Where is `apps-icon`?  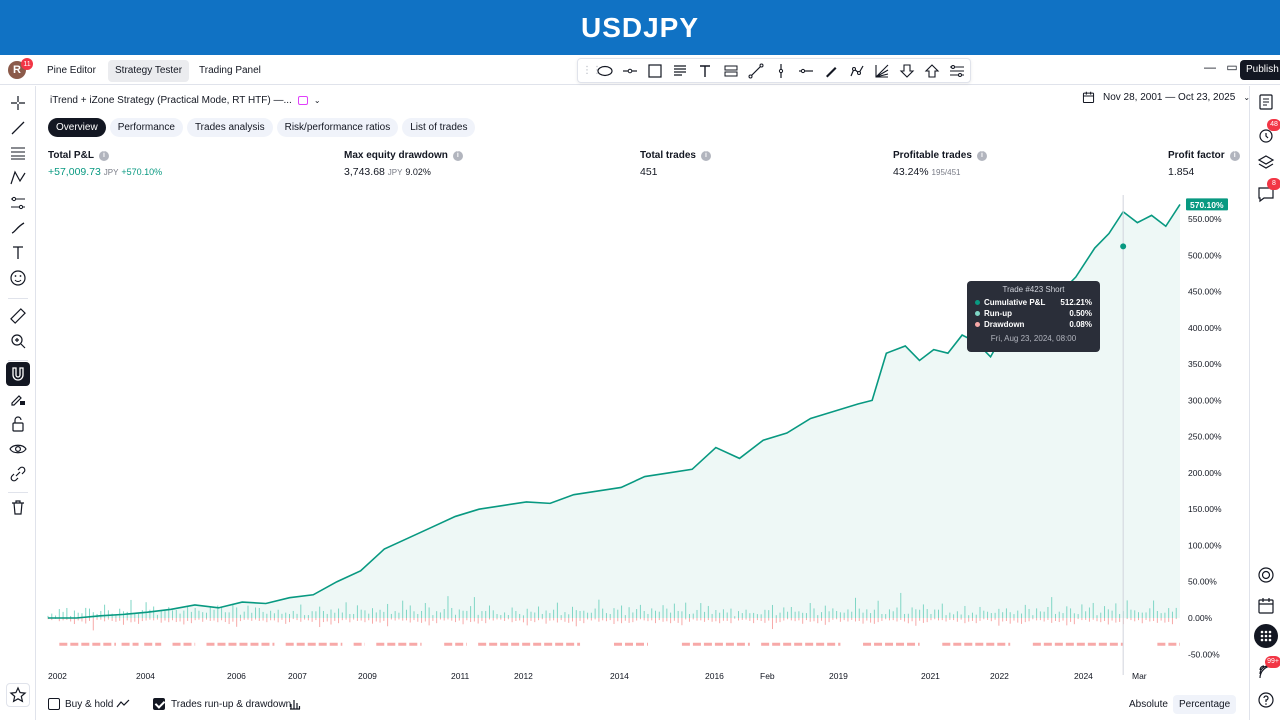 apps-icon is located at coordinates (1266, 636).